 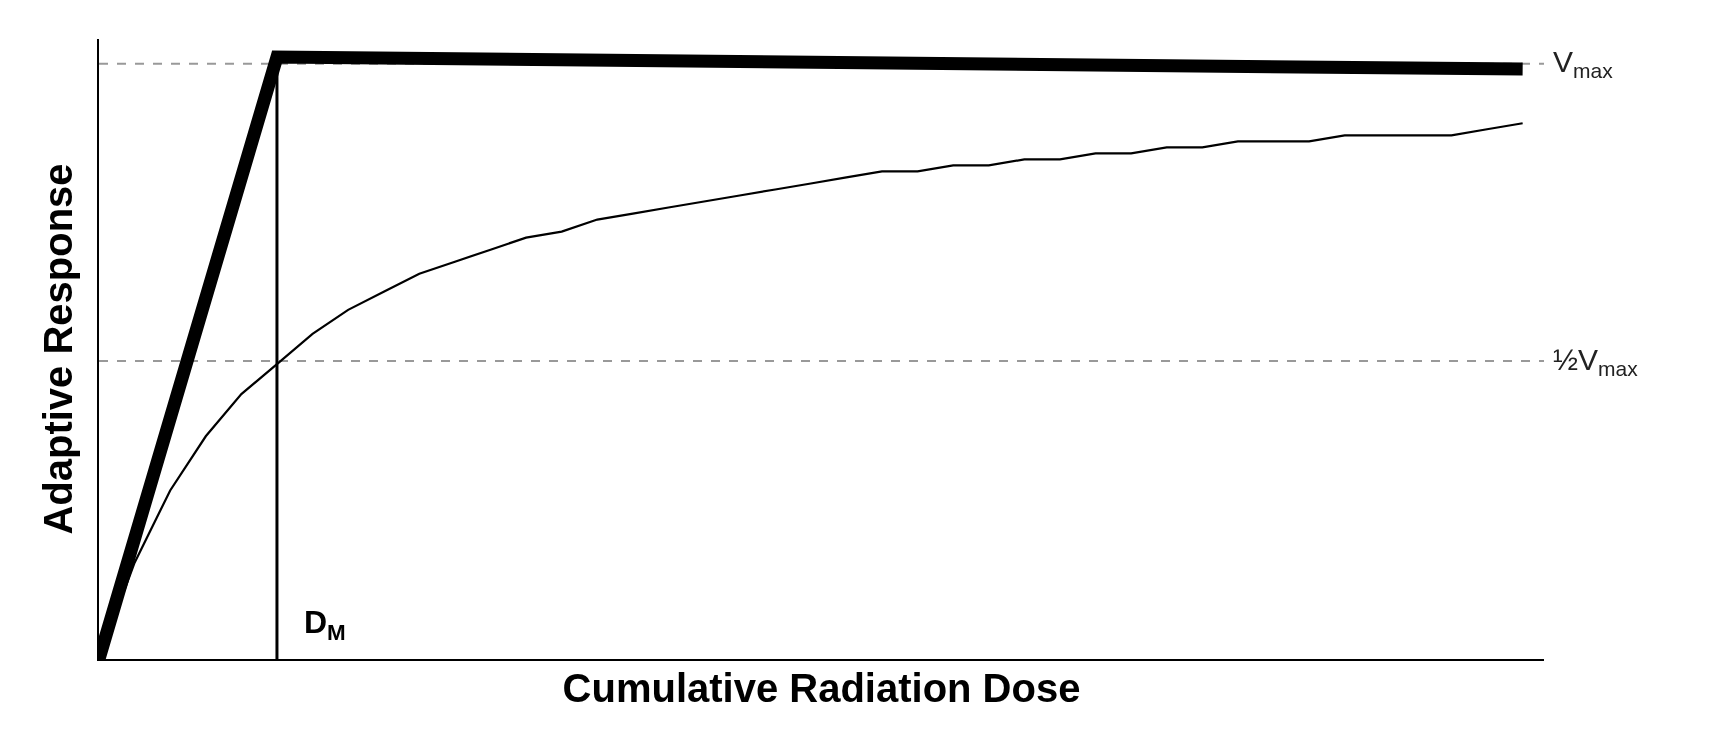 What do you see at coordinates (821, 688) in the screenshot?
I see `x-axis-title: Cumulative Radiation Dose` at bounding box center [821, 688].